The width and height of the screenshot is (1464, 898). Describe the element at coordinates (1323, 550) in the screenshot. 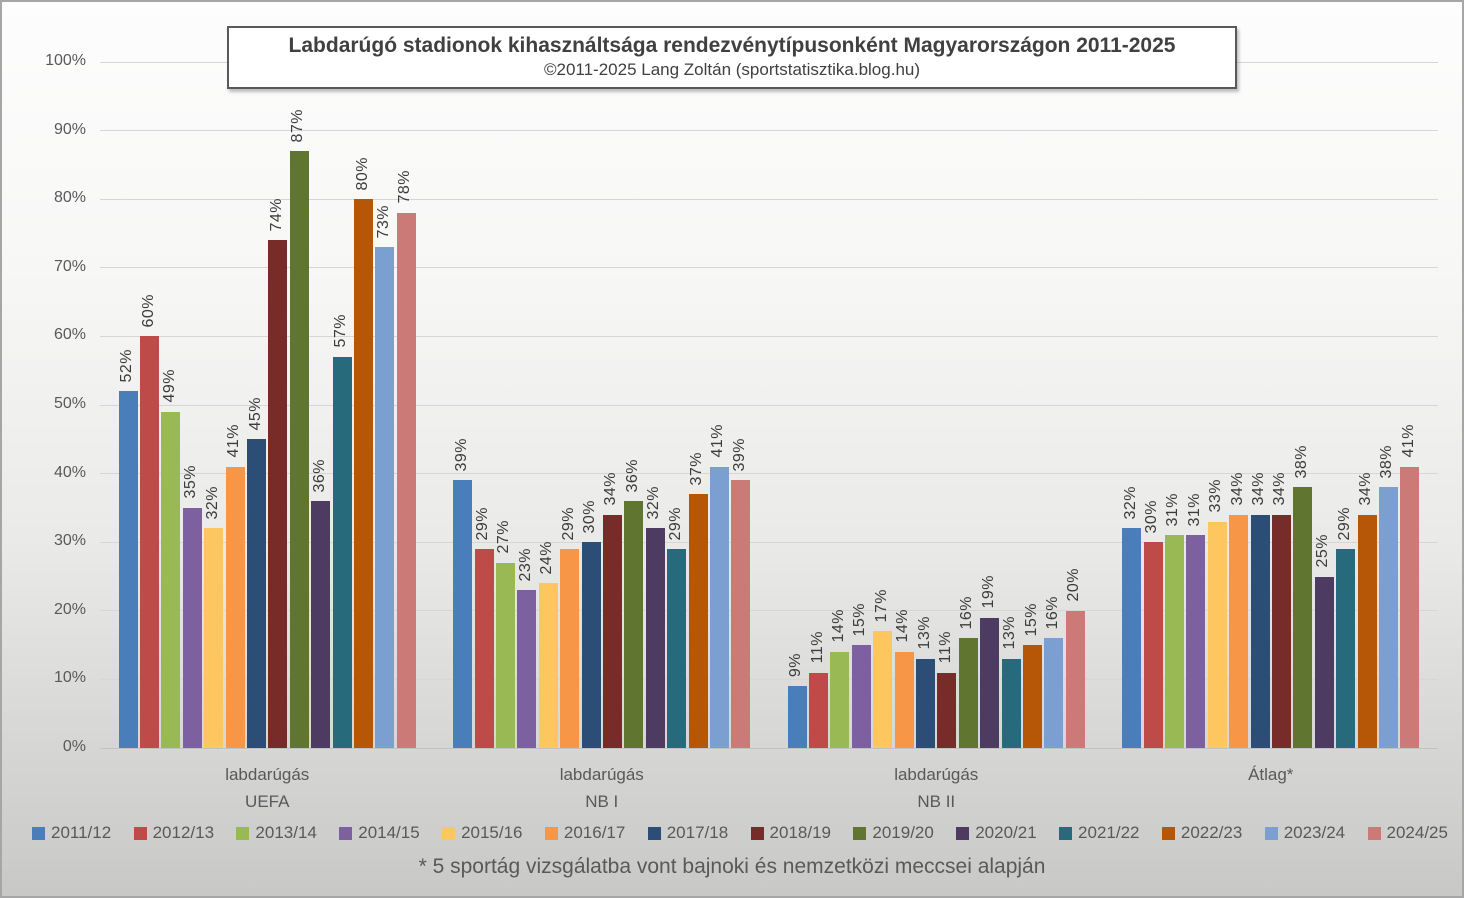

I see `bar-value-label: 25%` at that location.